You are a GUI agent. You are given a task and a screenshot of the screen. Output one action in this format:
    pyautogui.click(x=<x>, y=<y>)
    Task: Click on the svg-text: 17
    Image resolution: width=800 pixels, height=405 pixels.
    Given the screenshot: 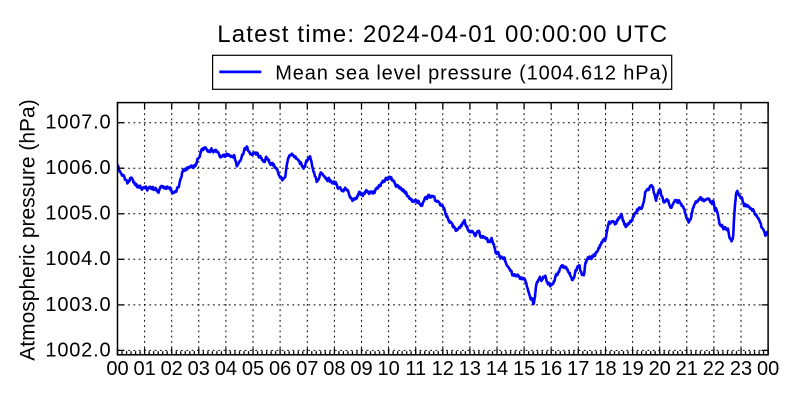 What is the action you would take?
    pyautogui.click(x=578, y=369)
    